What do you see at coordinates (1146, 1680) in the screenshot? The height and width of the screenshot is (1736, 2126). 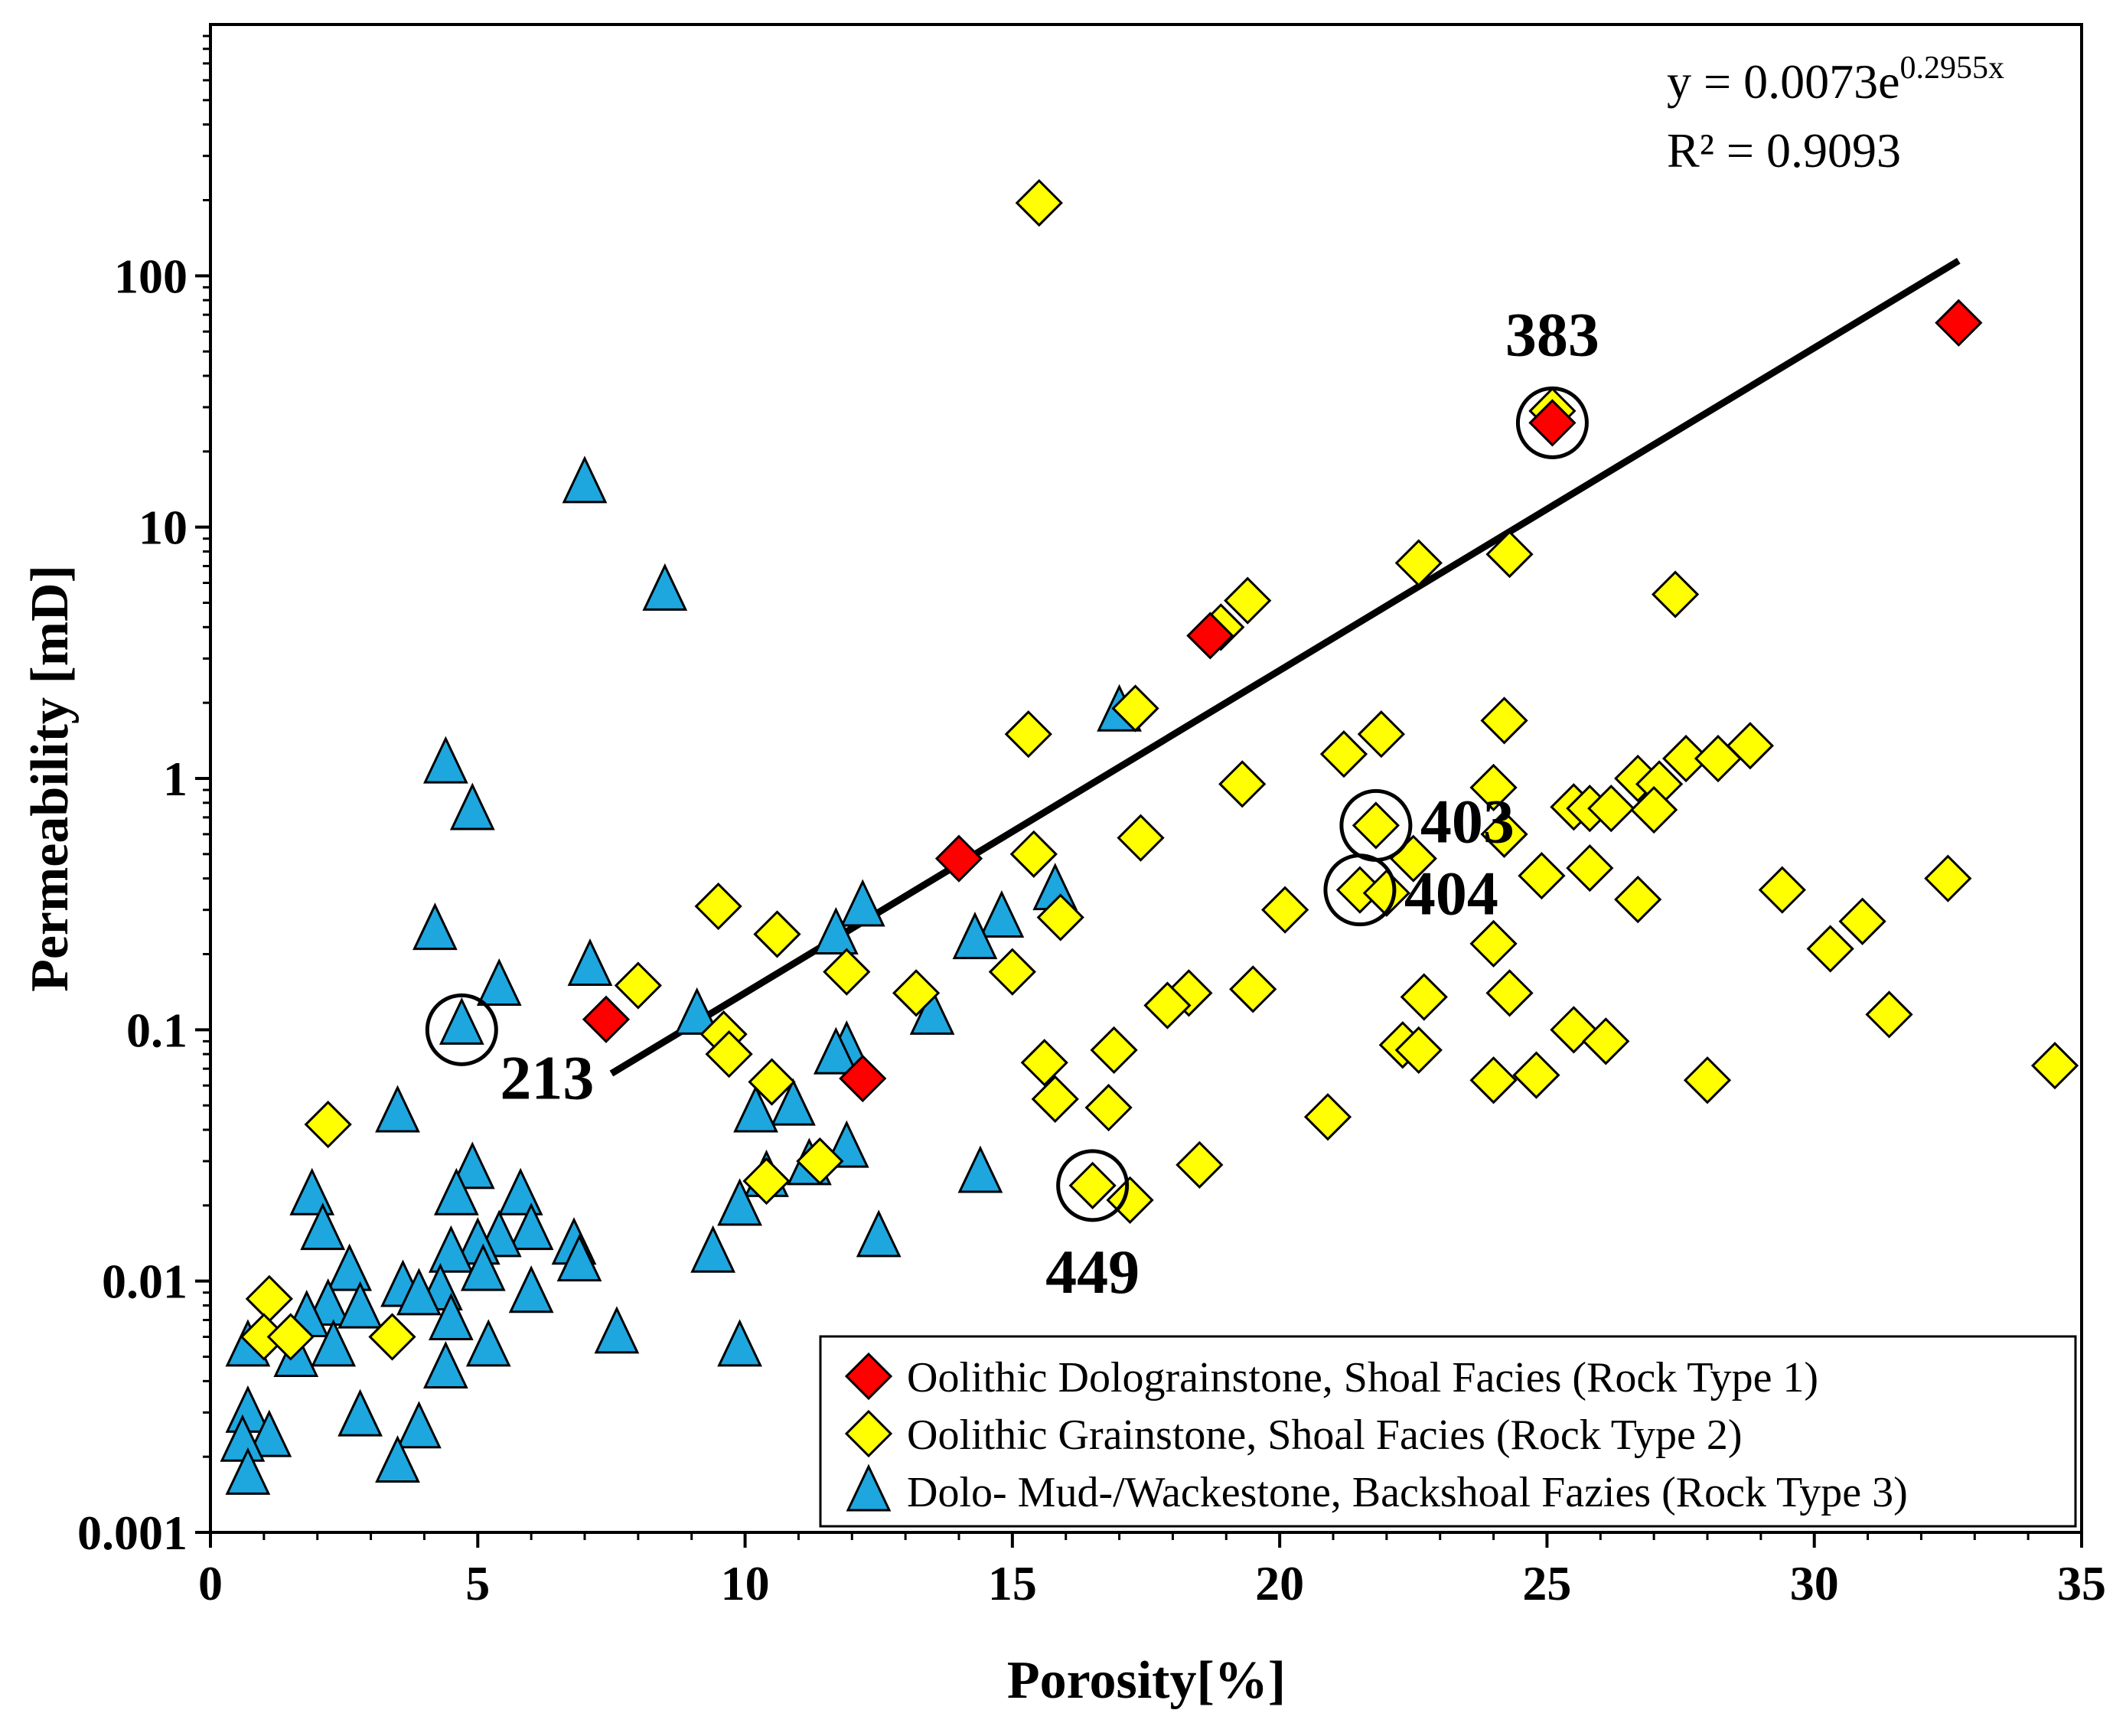 I see `x-axis-title: Porosity[%]` at bounding box center [1146, 1680].